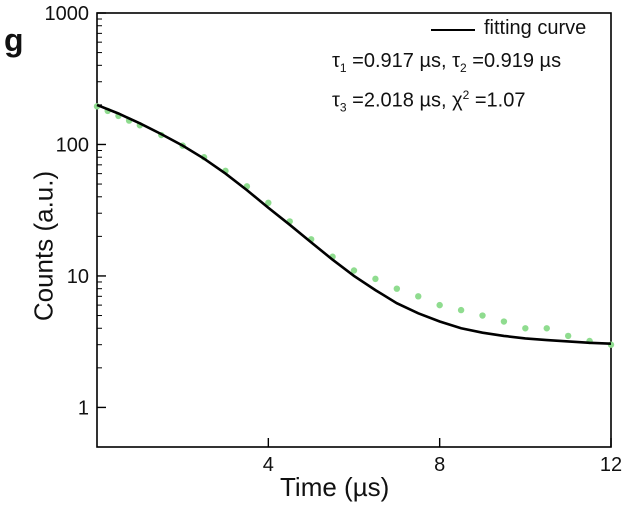 Image resolution: width=627 pixels, height=518 pixels. I want to click on y-tick-label: 10, so click(78, 277).